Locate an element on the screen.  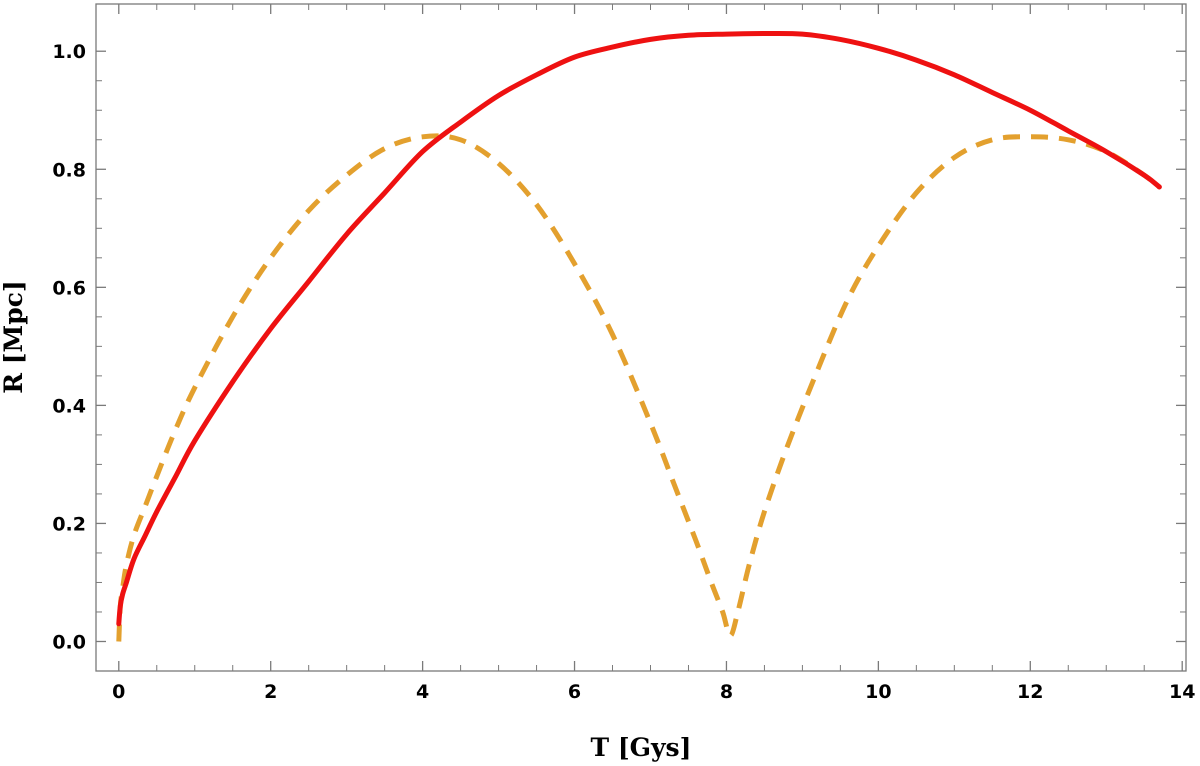
x-tick-label: 10 is located at coordinates (878, 692).